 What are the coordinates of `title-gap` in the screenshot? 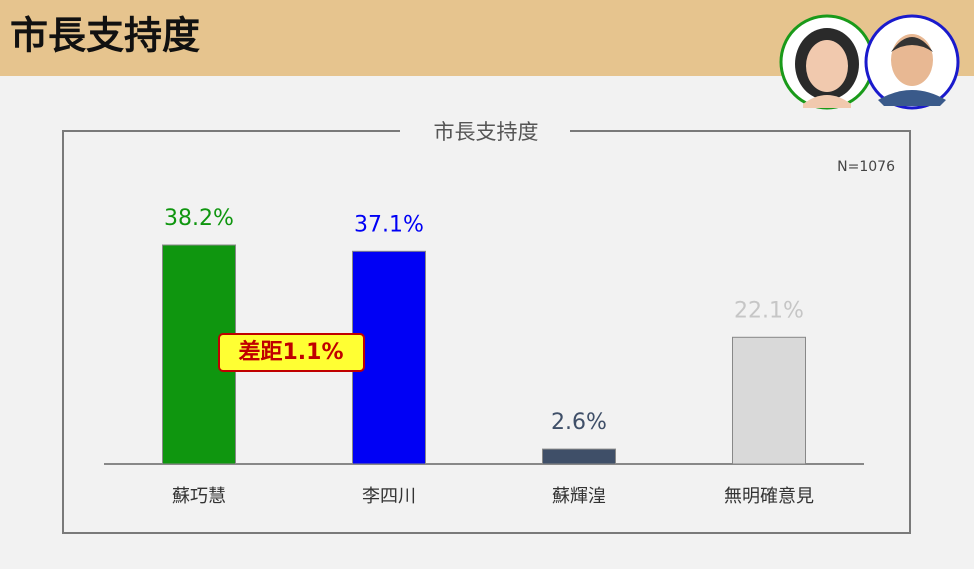 It's located at (485, 132).